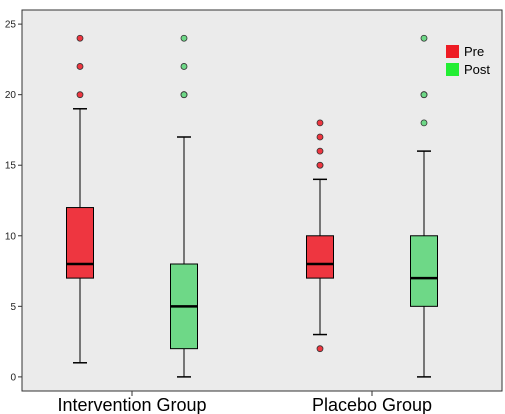 The width and height of the screenshot is (505, 414). Describe the element at coordinates (468, 60) in the screenshot. I see `legend: Pre Post` at that location.